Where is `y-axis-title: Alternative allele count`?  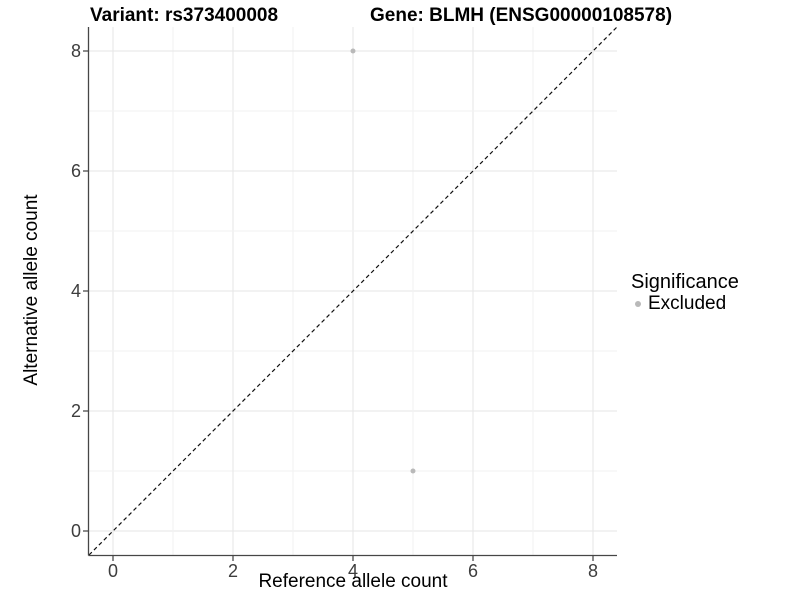 y-axis-title: Alternative allele count is located at coordinates (31, 290).